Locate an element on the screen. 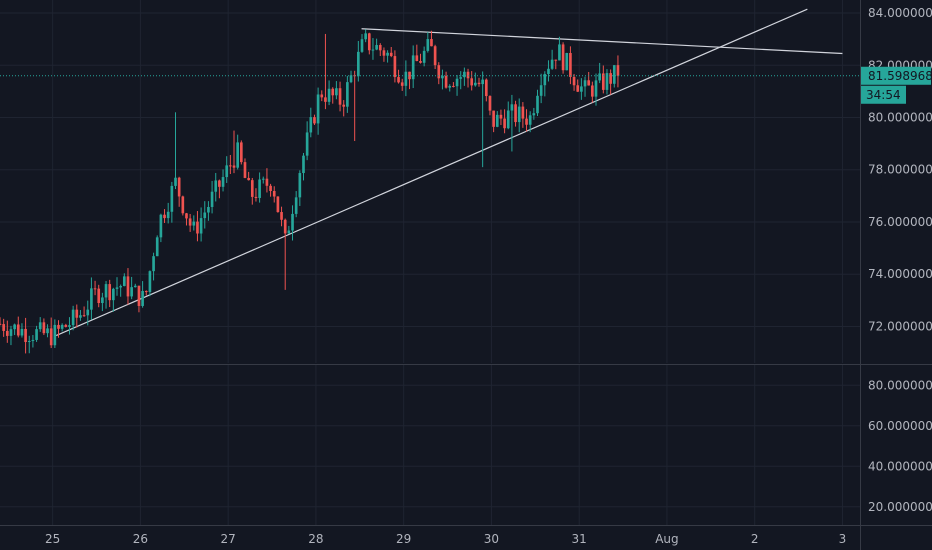  last-price-label: 81.598968 is located at coordinates (900, 76).